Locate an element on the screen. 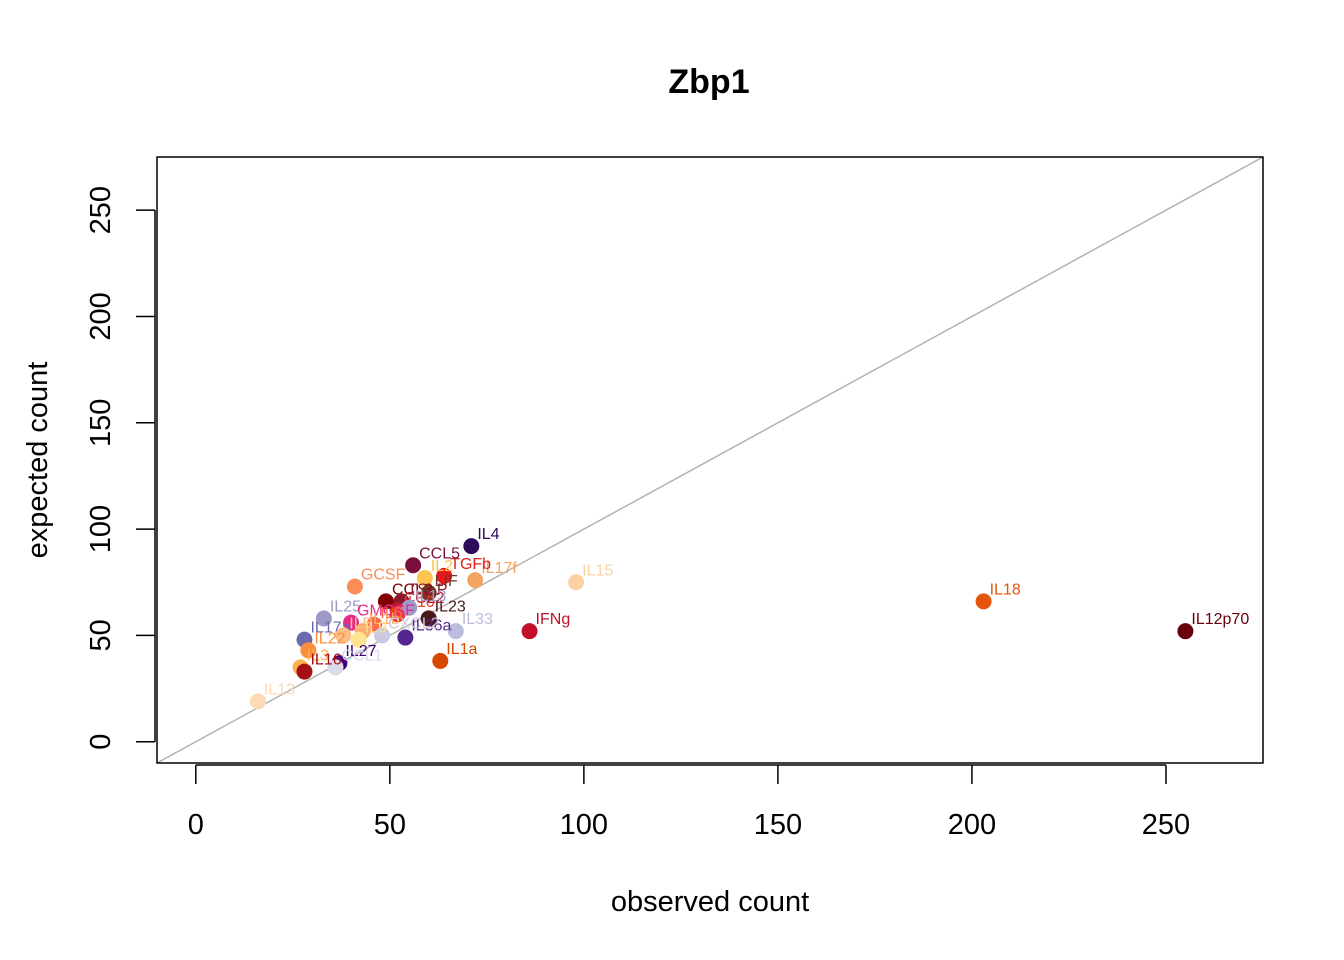 The width and height of the screenshot is (1344, 960). point-label: IL18 is located at coordinates (1005, 589).